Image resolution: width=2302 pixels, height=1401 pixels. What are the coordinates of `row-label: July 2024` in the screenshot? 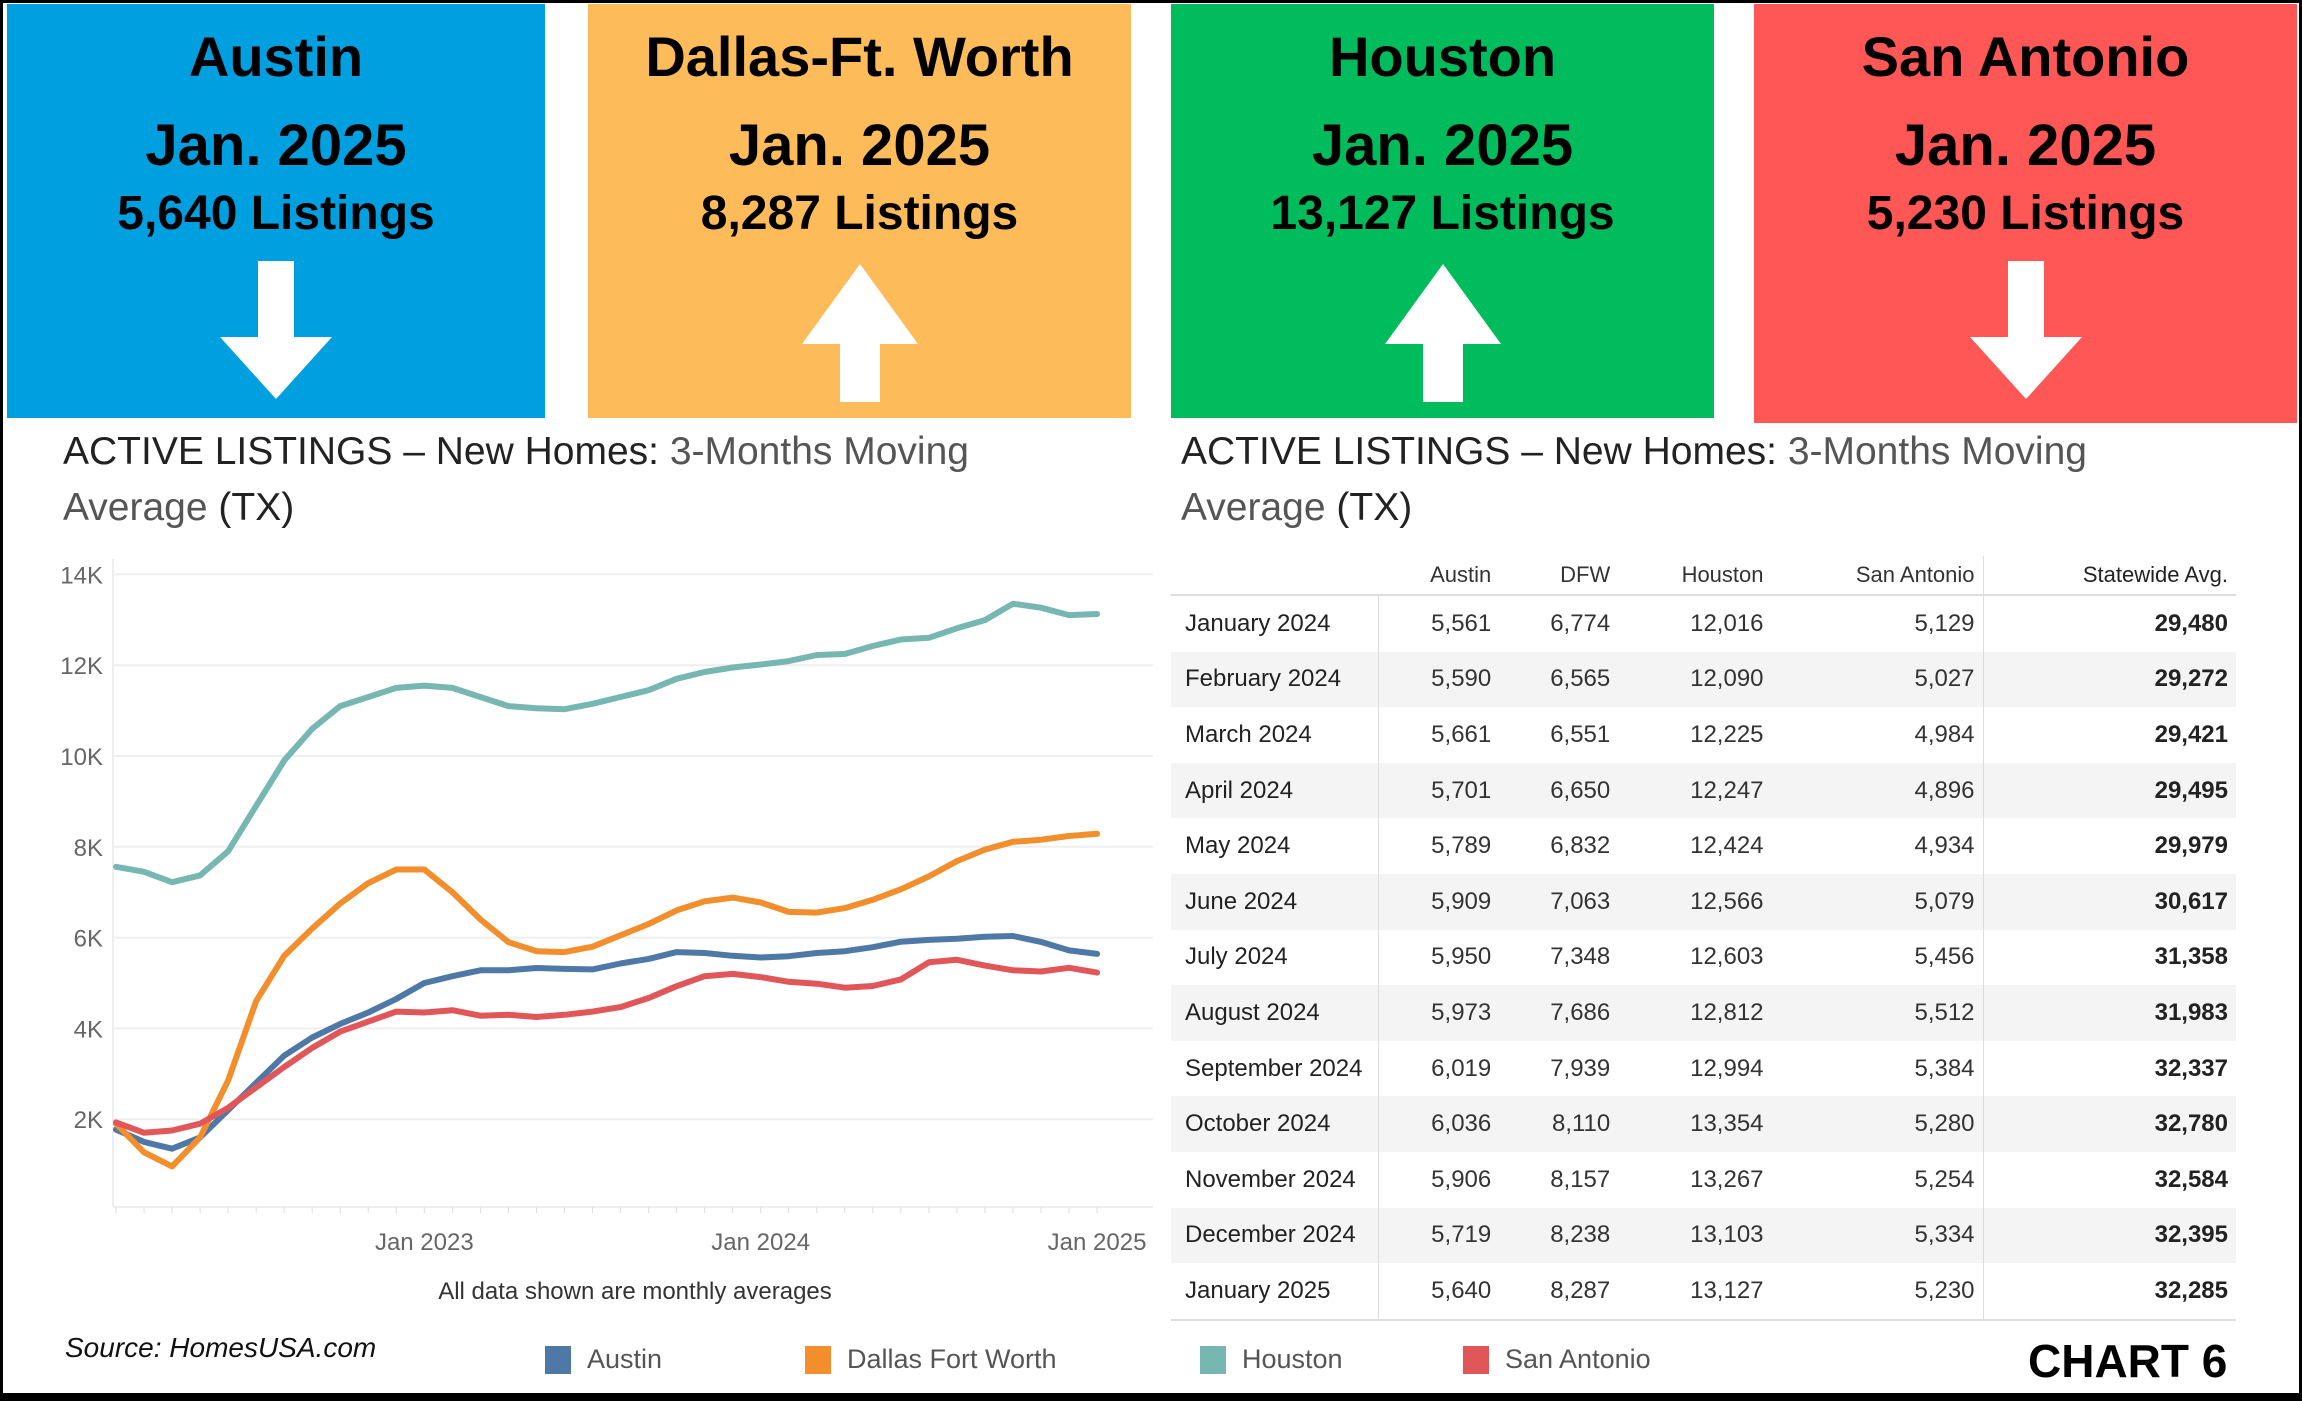 It's located at (1275, 957).